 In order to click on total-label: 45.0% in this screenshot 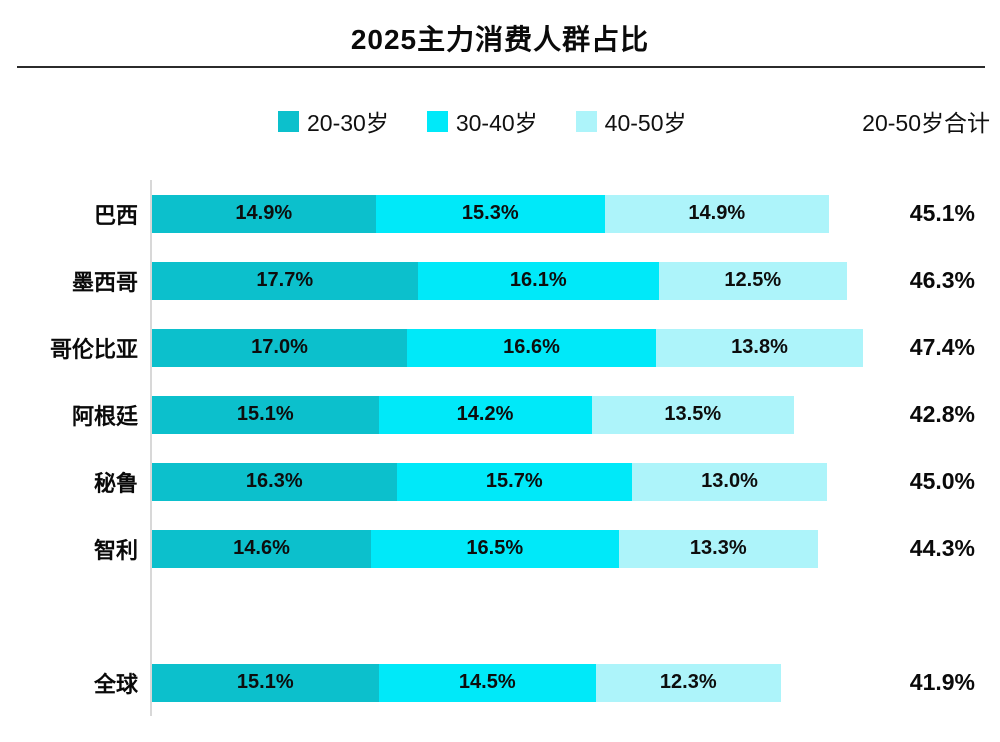, I will do `click(942, 481)`.